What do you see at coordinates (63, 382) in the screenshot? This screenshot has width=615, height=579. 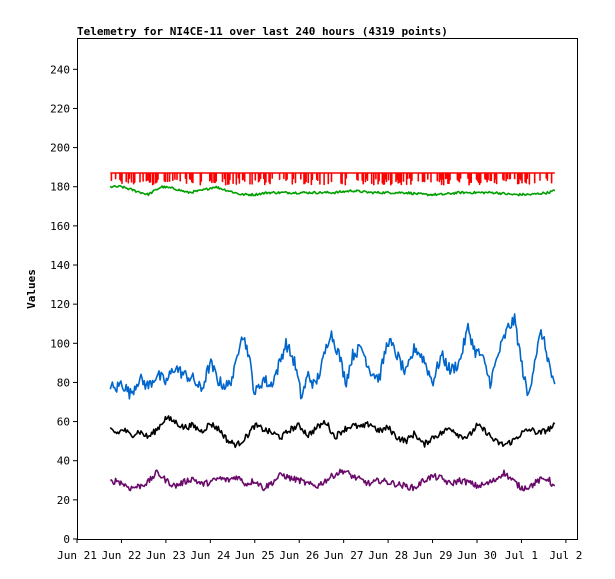 I see `y-tick-label: 80` at bounding box center [63, 382].